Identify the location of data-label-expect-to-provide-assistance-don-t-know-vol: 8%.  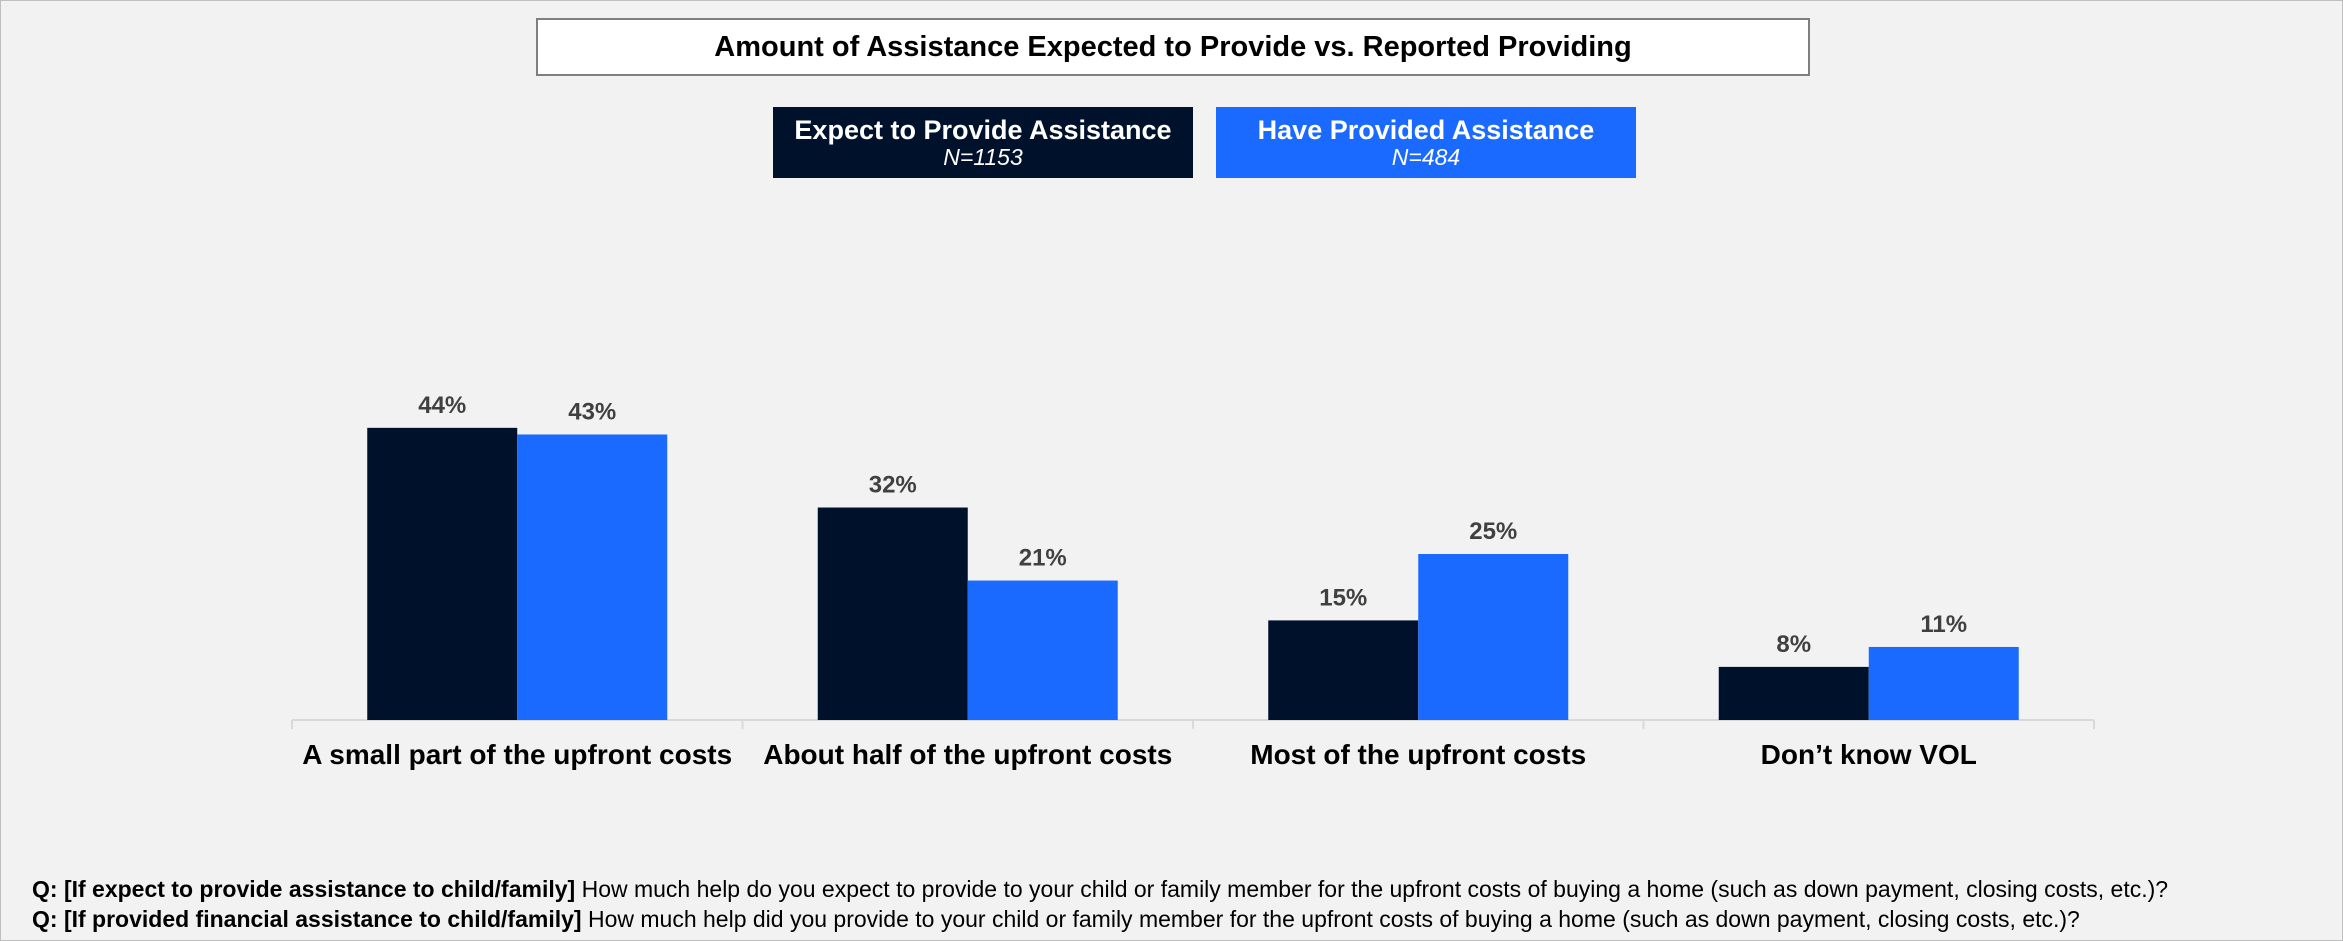
(1793, 644).